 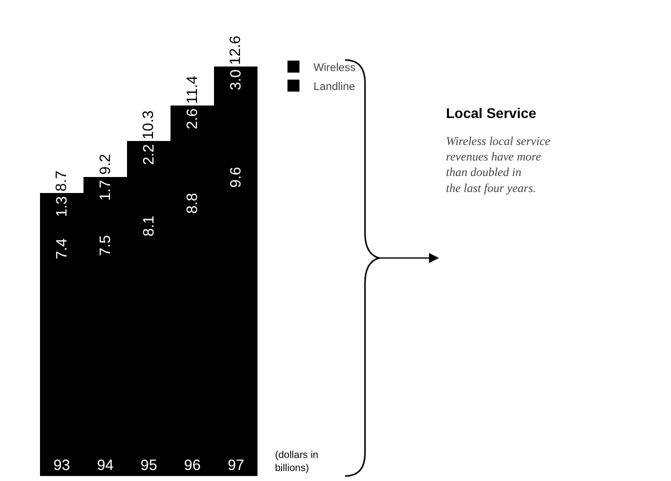 I want to click on data-label: 2.2, so click(x=149, y=155).